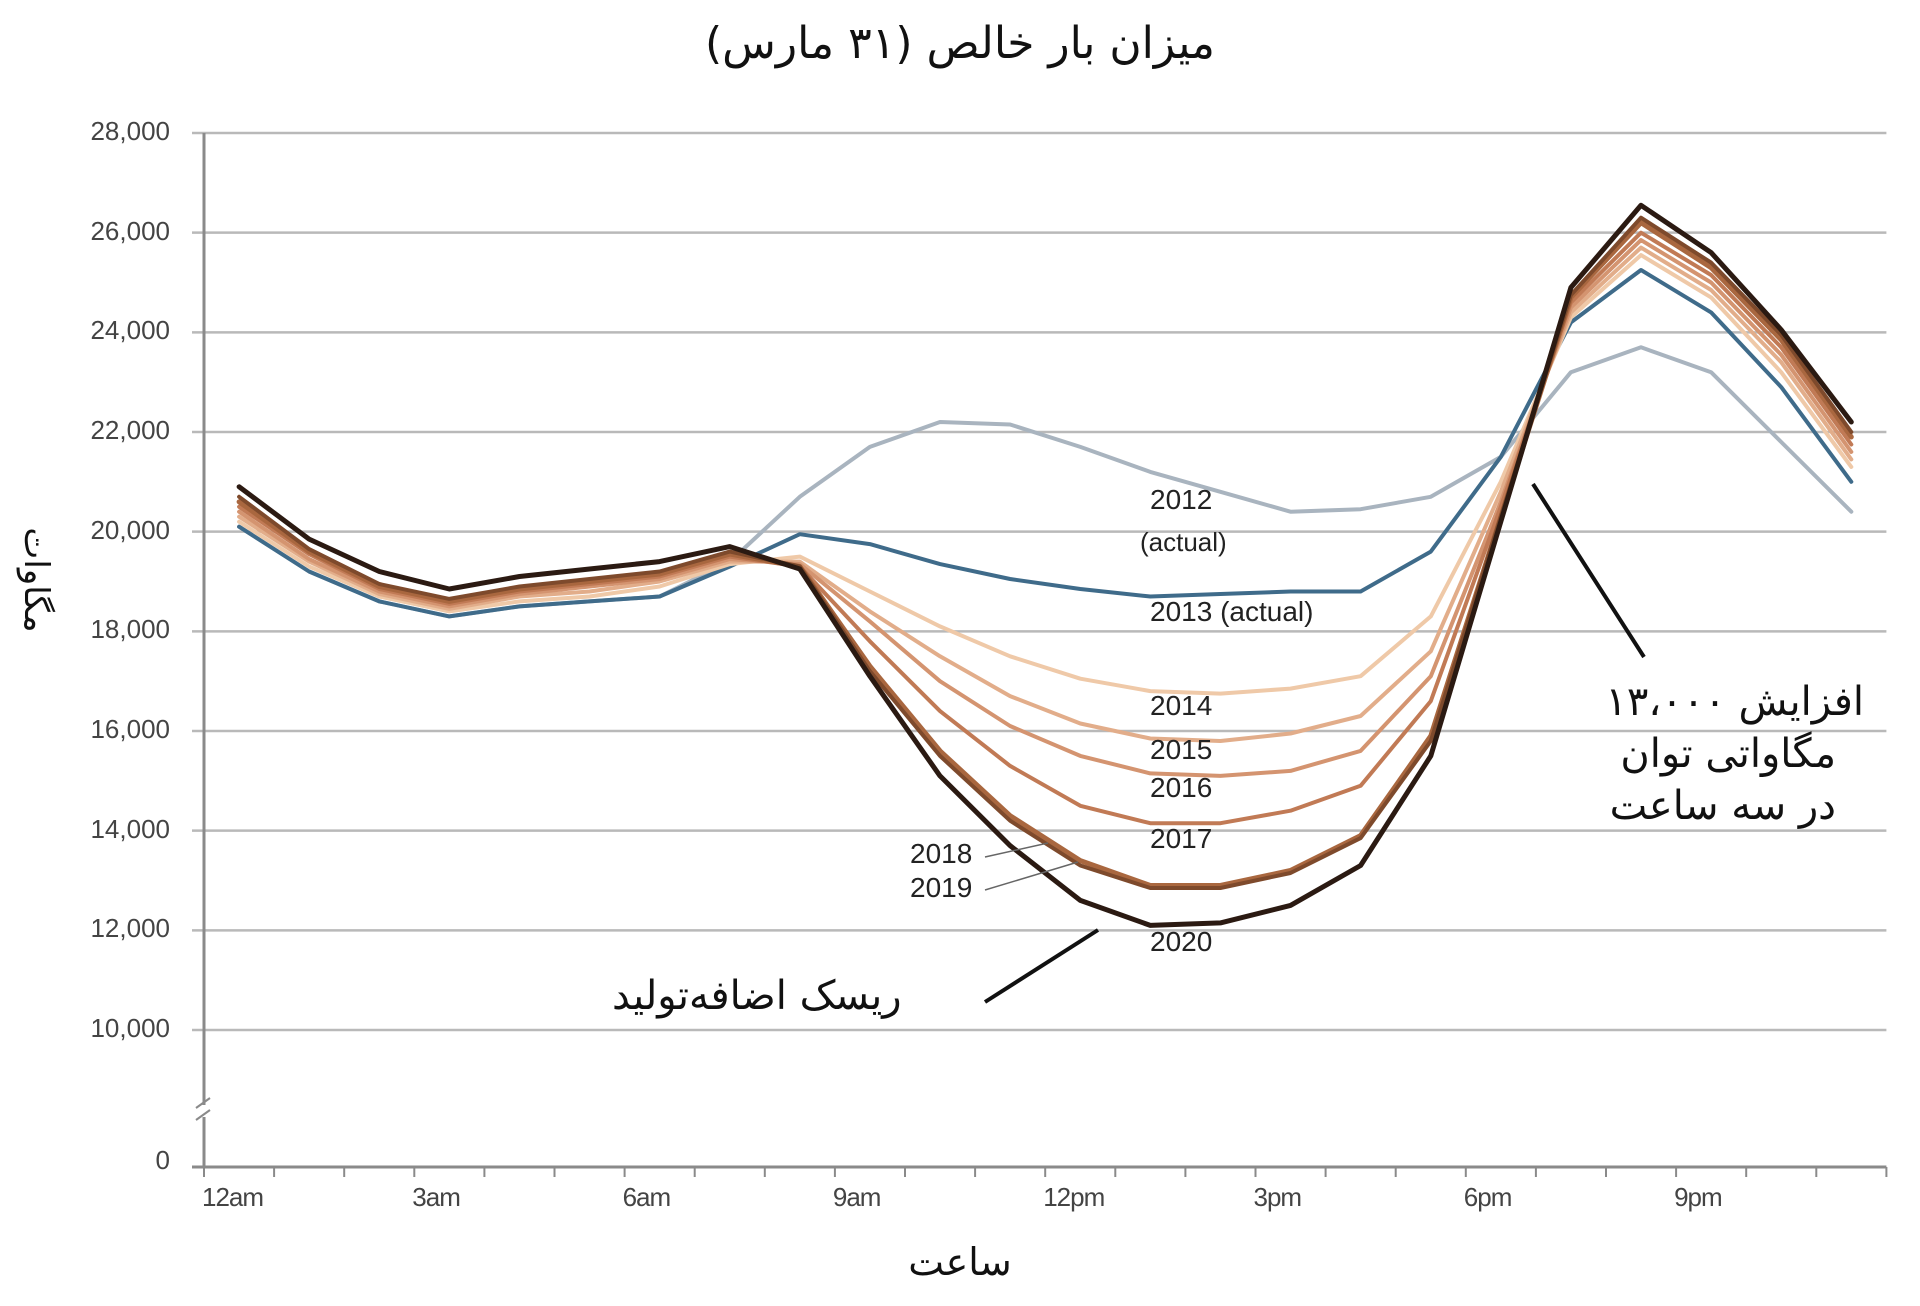 The image size is (1920, 1306). I want to click on y-axis-title: مگاوات, so click(36, 580).